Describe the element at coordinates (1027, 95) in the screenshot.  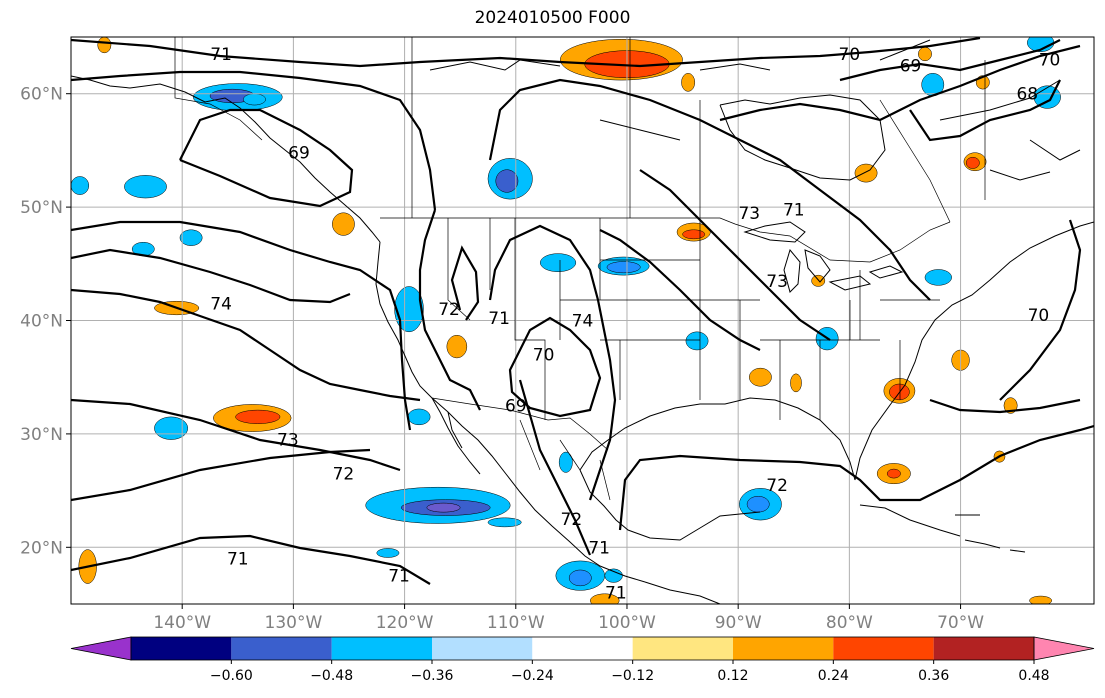
I see `contour-label: 68` at that location.